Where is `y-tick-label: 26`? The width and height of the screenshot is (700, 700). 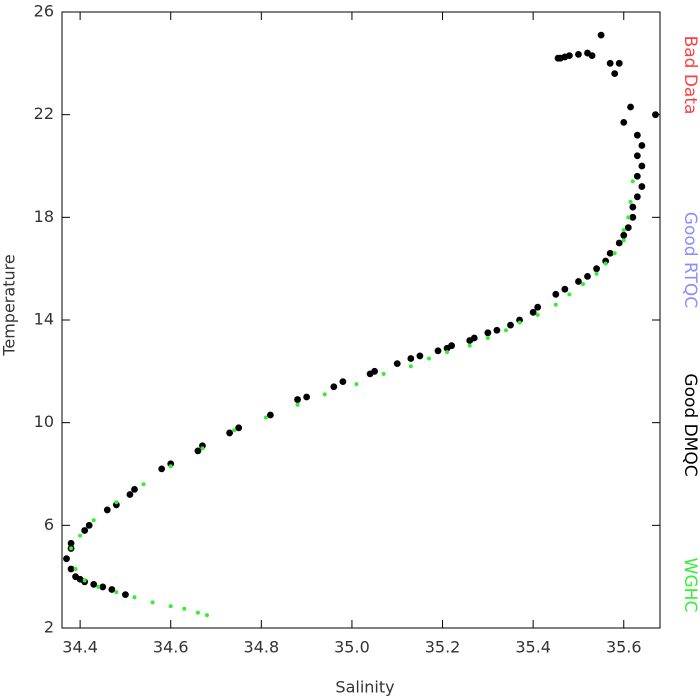
y-tick-label: 26 is located at coordinates (44, 11).